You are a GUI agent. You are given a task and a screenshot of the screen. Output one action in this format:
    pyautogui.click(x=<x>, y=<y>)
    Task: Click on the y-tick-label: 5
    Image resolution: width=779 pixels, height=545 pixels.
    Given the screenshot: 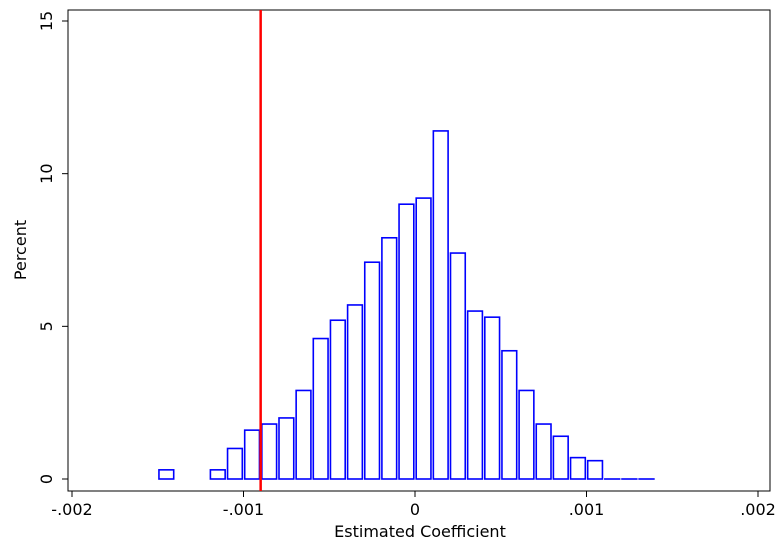 What is the action you would take?
    pyautogui.click(x=46, y=326)
    